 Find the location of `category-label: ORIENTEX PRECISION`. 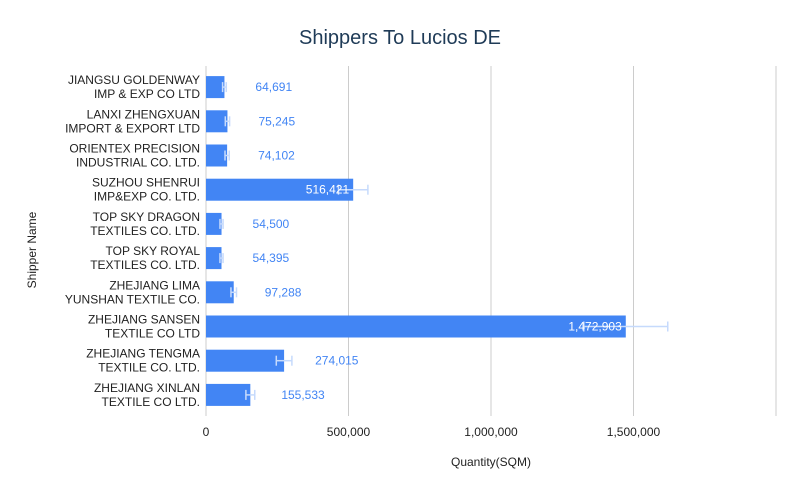

category-label: ORIENTEX PRECISION is located at coordinates (134, 149).